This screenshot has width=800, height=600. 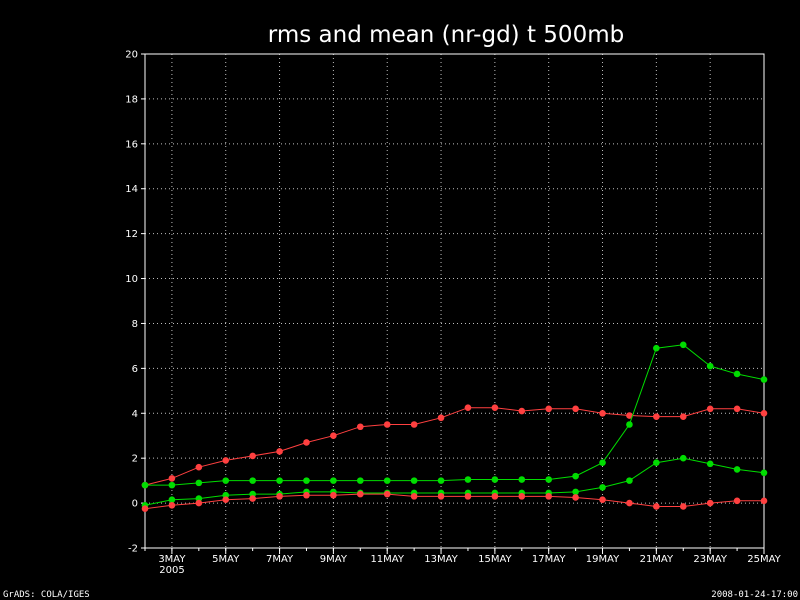 I want to click on series-3-line, so click(x=454, y=481).